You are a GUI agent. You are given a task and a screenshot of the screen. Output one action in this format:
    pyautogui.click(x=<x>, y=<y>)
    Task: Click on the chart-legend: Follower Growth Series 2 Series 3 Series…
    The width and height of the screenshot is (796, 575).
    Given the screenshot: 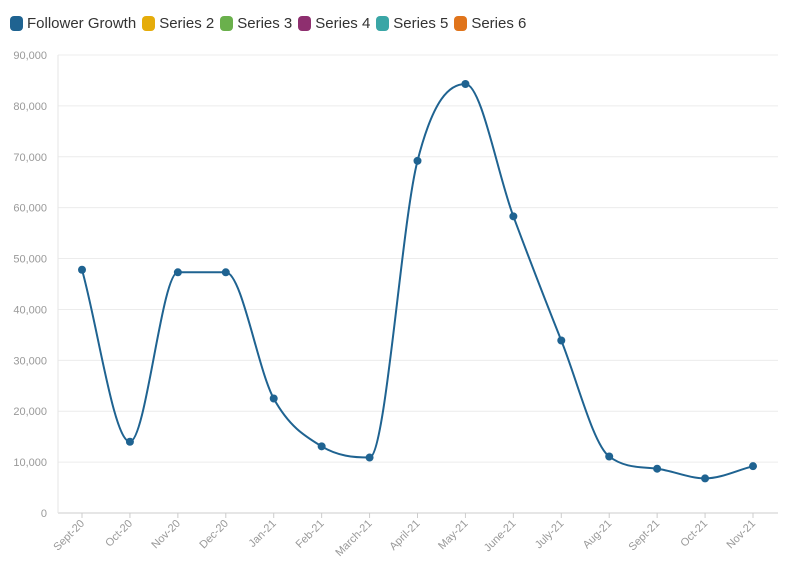 What is the action you would take?
    pyautogui.click(x=268, y=23)
    